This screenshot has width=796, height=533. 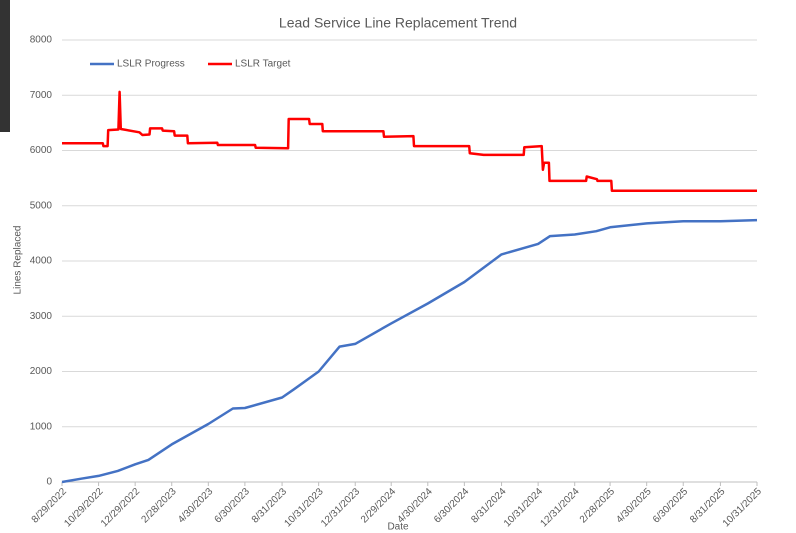 I want to click on y-tick-label: 0, so click(x=49, y=482).